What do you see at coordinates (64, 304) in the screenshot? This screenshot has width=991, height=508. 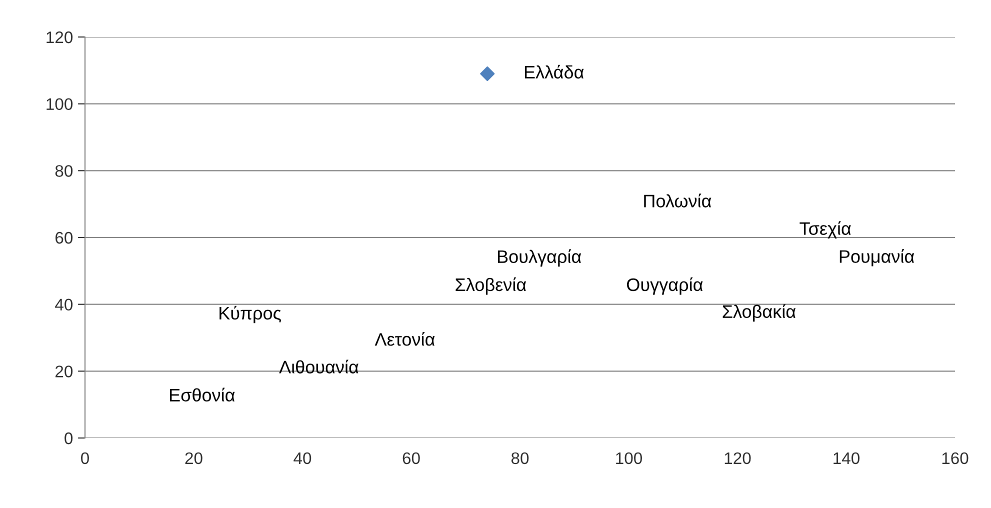 I see `y-tick-label: 40` at bounding box center [64, 304].